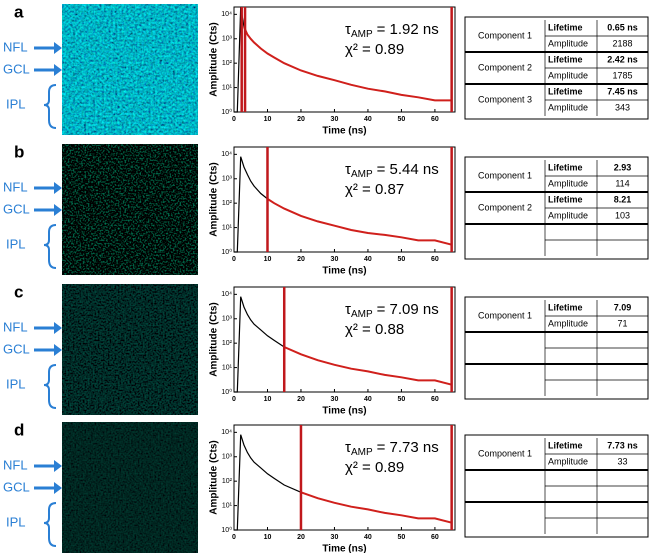 This screenshot has width=654, height=553. Describe the element at coordinates (18, 291) in the screenshot. I see `panel-letter: c` at that location.